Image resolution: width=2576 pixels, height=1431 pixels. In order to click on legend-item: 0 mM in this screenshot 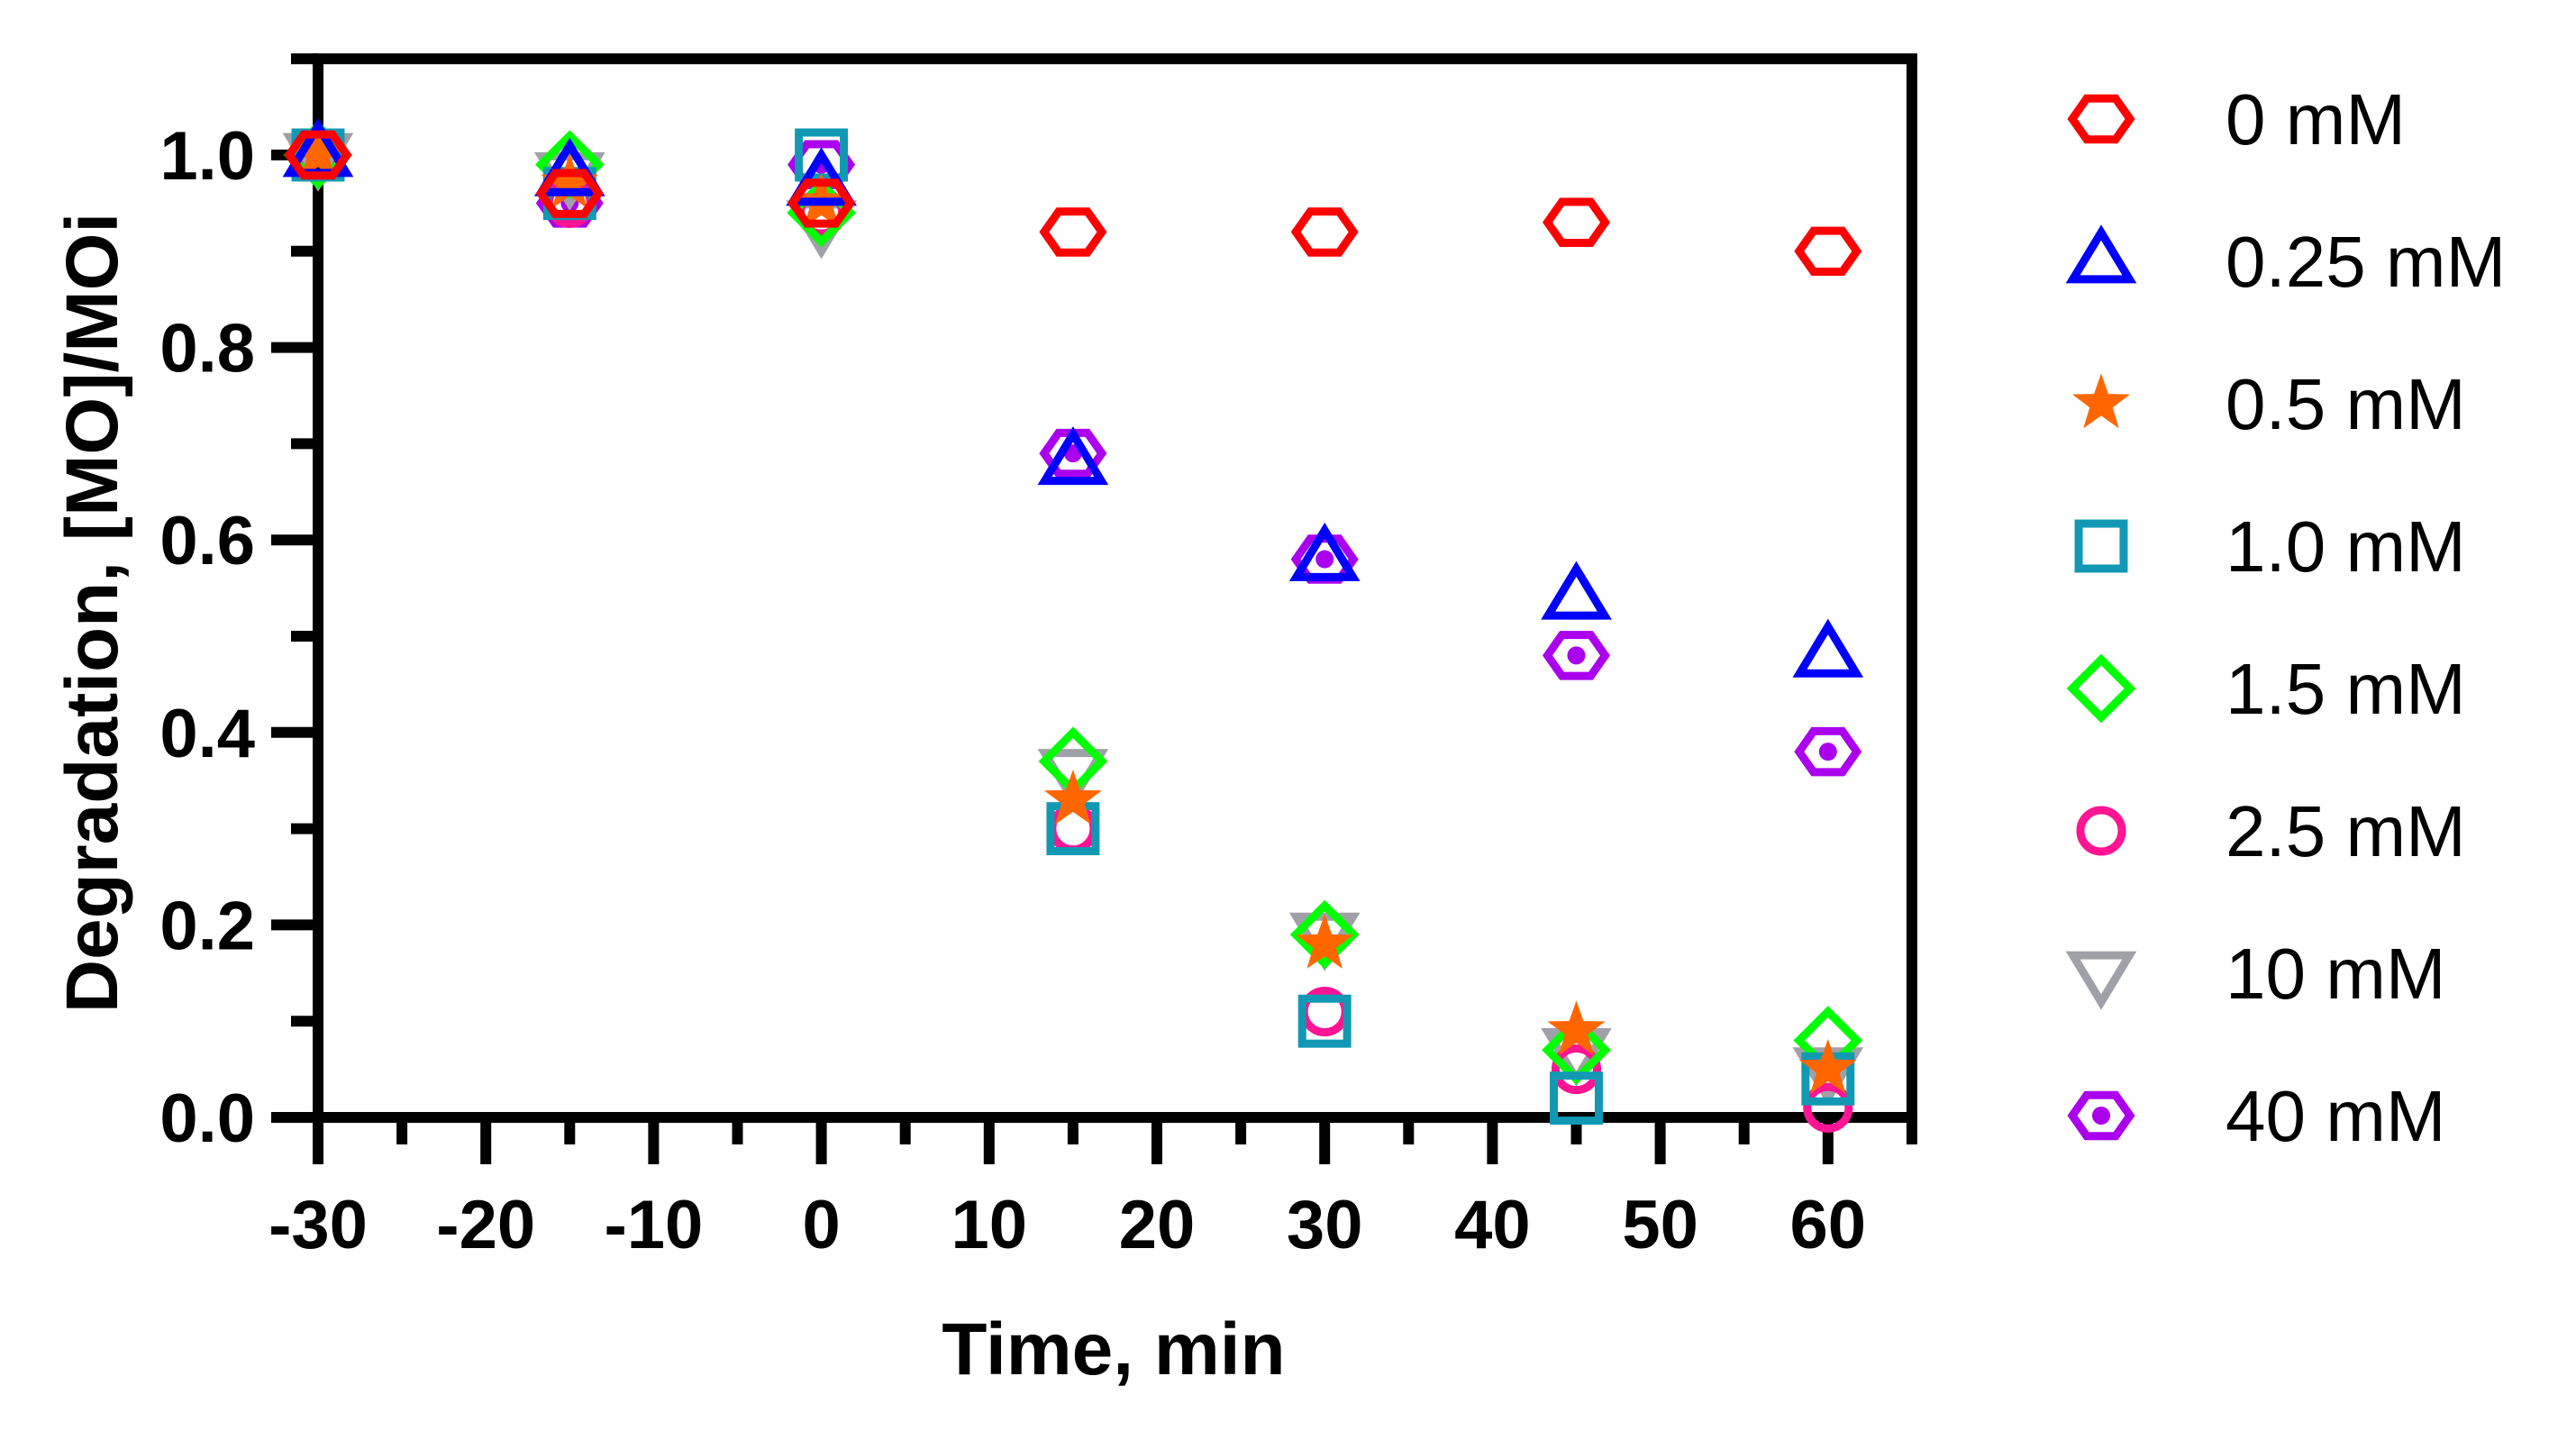, I will do `click(2236, 119)`.